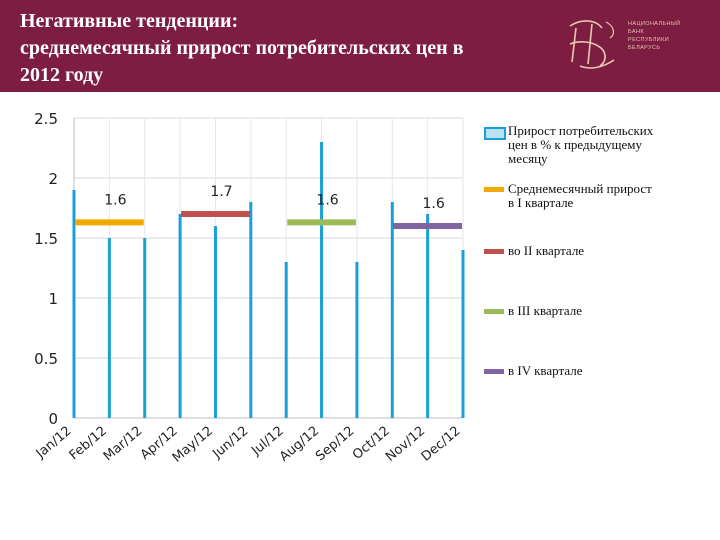 Image resolution: width=720 pixels, height=540 pixels. I want to click on data-label: 1.7, so click(221, 192).